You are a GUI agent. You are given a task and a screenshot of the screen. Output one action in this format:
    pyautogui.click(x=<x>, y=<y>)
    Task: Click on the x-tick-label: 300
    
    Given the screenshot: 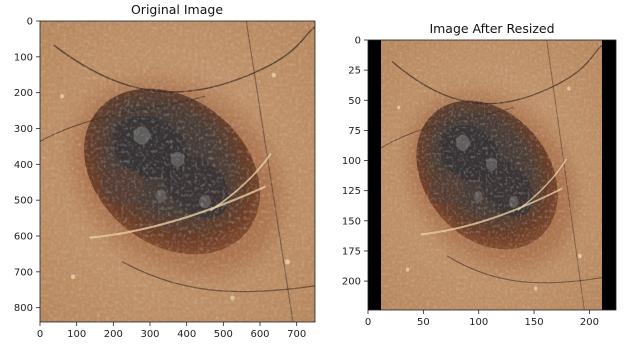 What is the action you would take?
    pyautogui.click(x=149, y=334)
    